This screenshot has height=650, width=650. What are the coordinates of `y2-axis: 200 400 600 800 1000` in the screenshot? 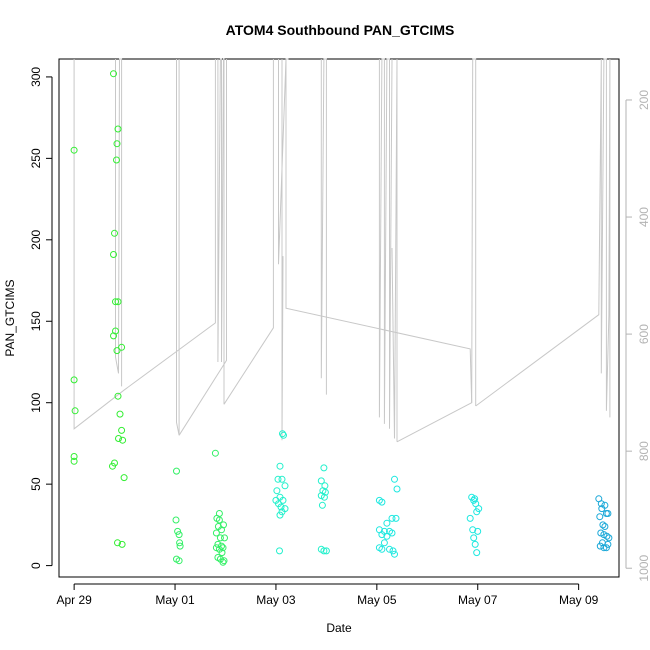 It's located at (637, 336).